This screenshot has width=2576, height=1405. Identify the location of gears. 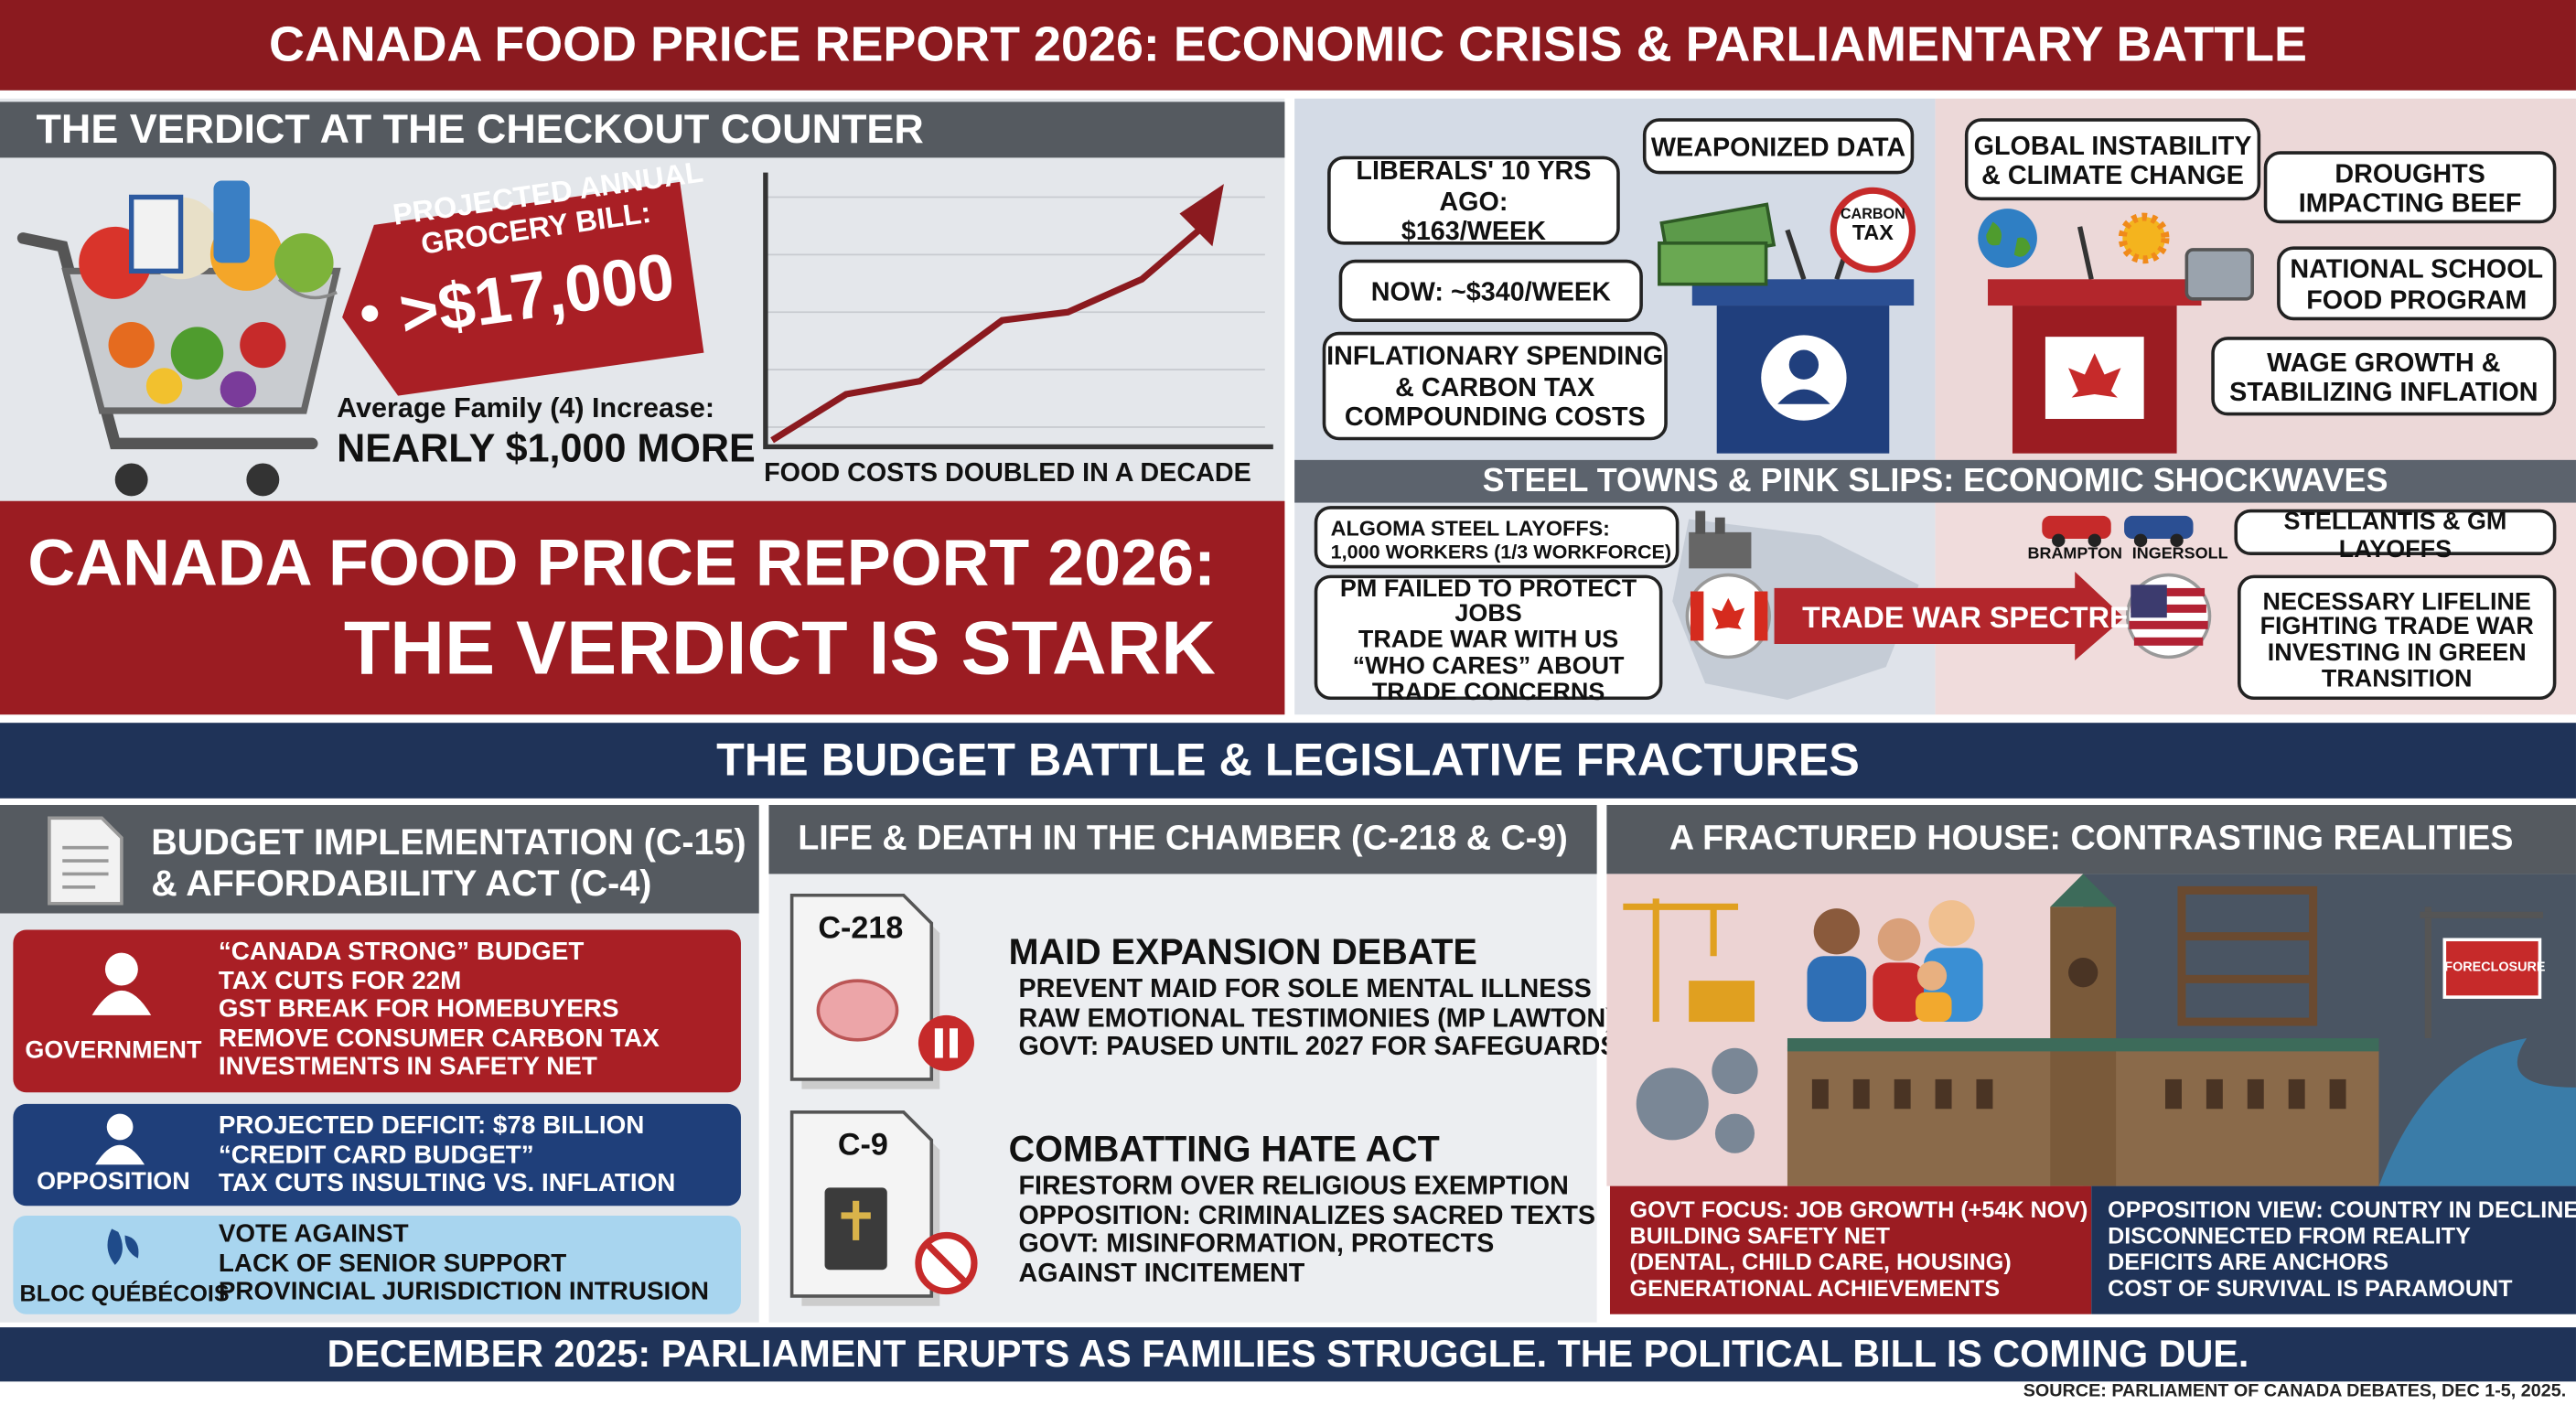
(1697, 1100).